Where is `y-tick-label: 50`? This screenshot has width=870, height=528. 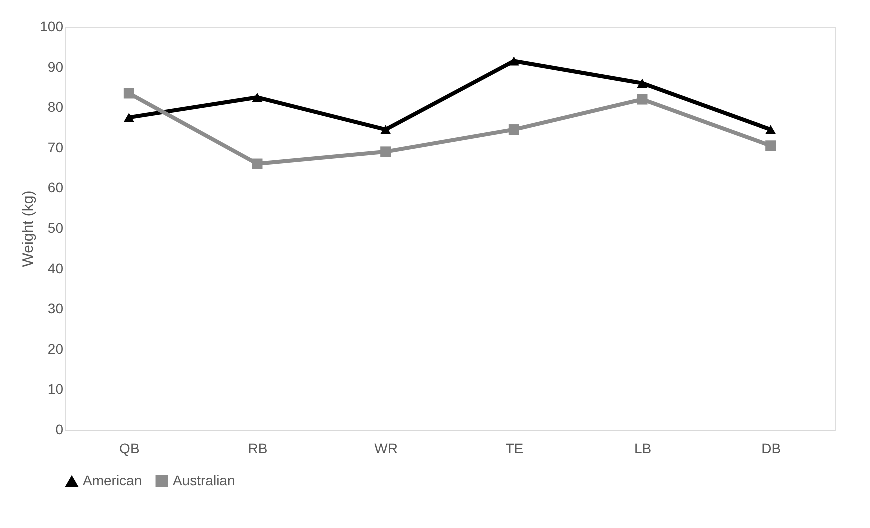
y-tick-label: 50 is located at coordinates (56, 228).